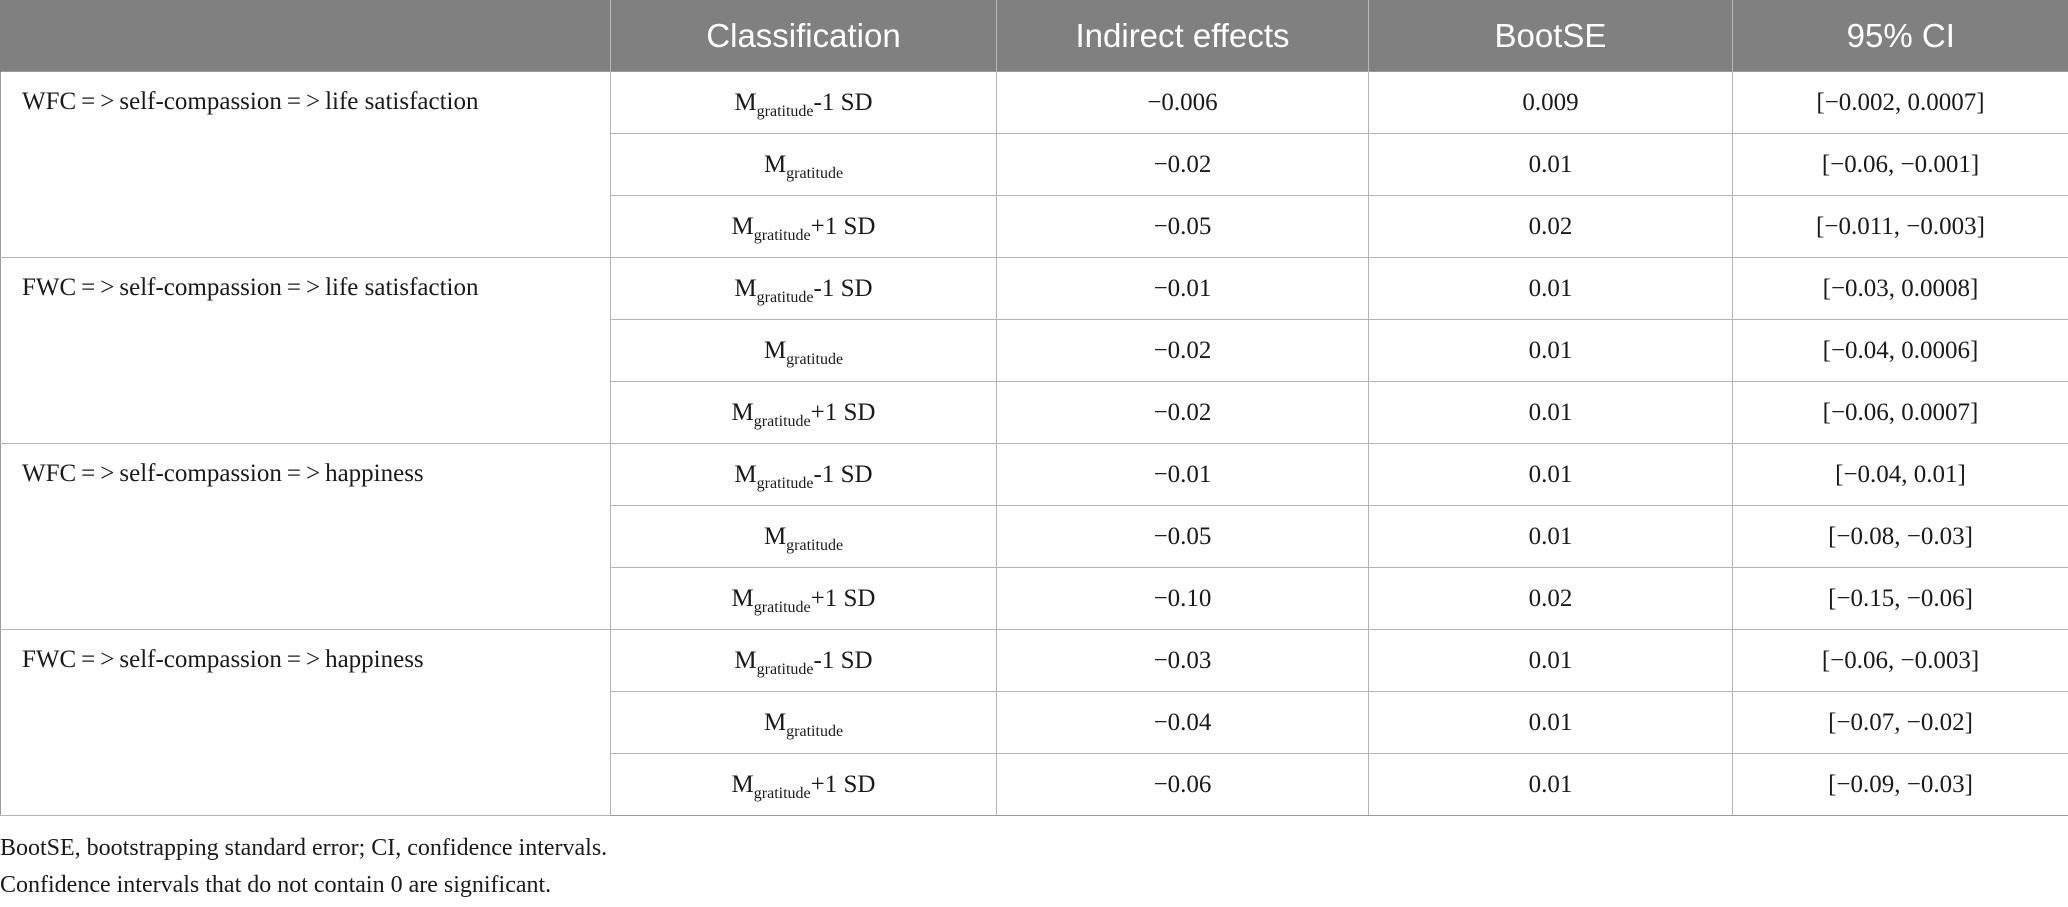  Describe the element at coordinates (1182, 660) in the screenshot. I see `indirect-effect-cell: −0.03` at that location.